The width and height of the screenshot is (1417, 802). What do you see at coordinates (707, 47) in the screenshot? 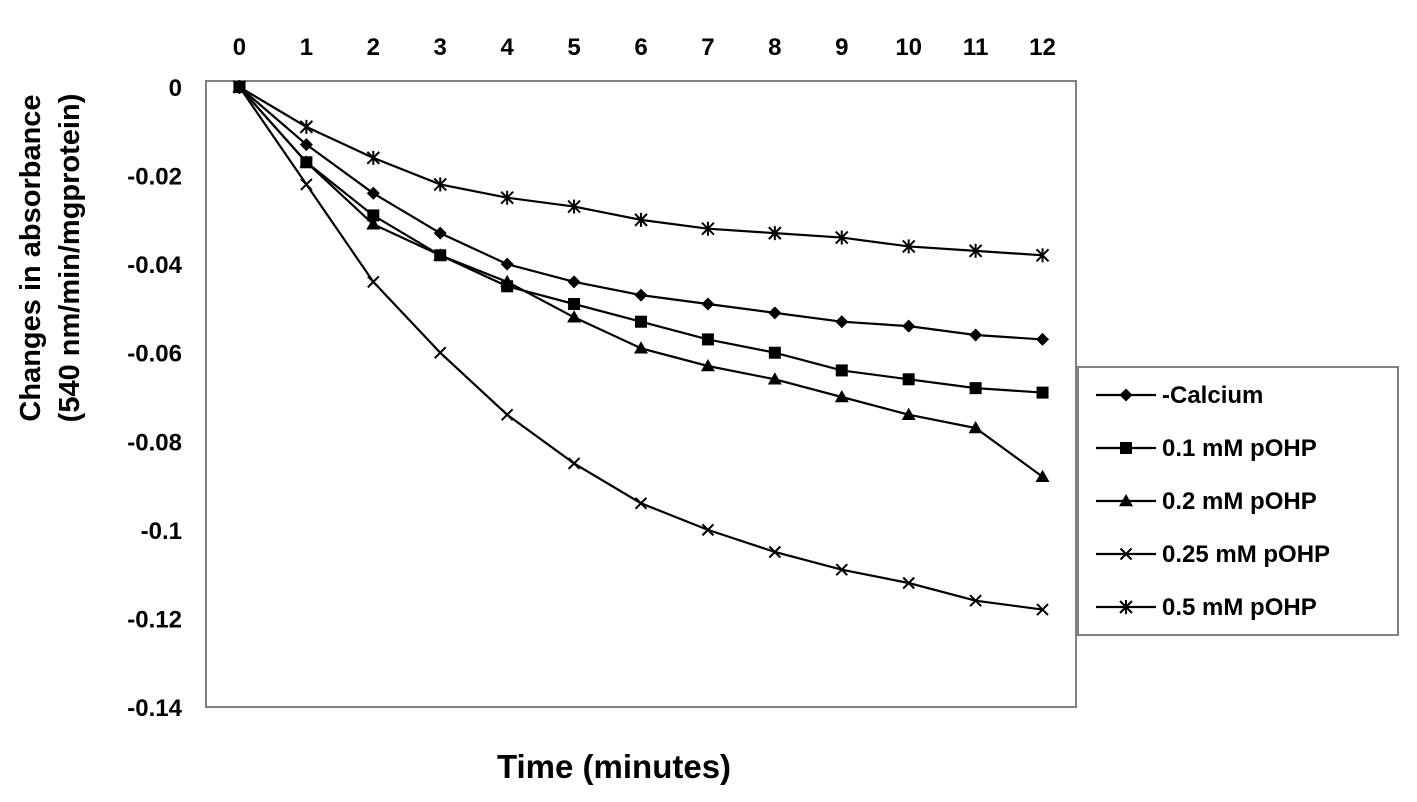
I see `x-tick-label: 7` at bounding box center [707, 47].